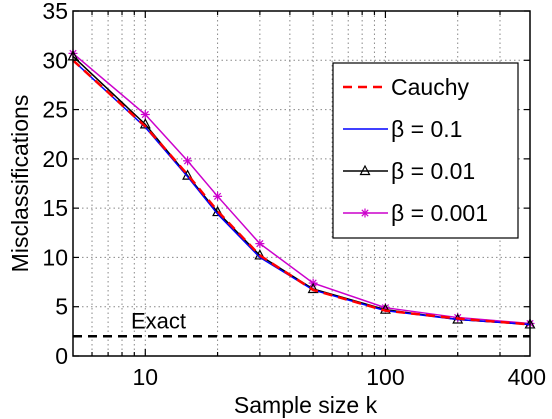 Image resolution: width=552 pixels, height=419 pixels. I want to click on x-tick-label: 100, so click(385, 377).